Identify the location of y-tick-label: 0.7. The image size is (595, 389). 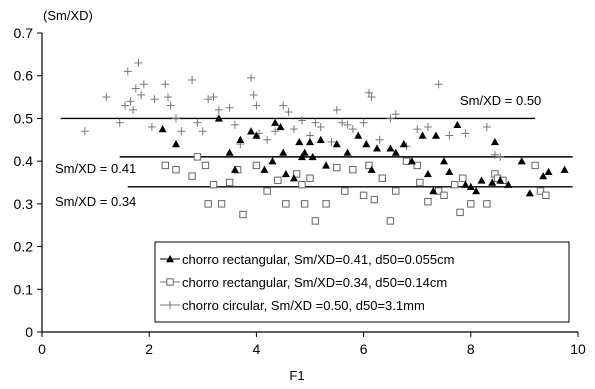
(24, 33).